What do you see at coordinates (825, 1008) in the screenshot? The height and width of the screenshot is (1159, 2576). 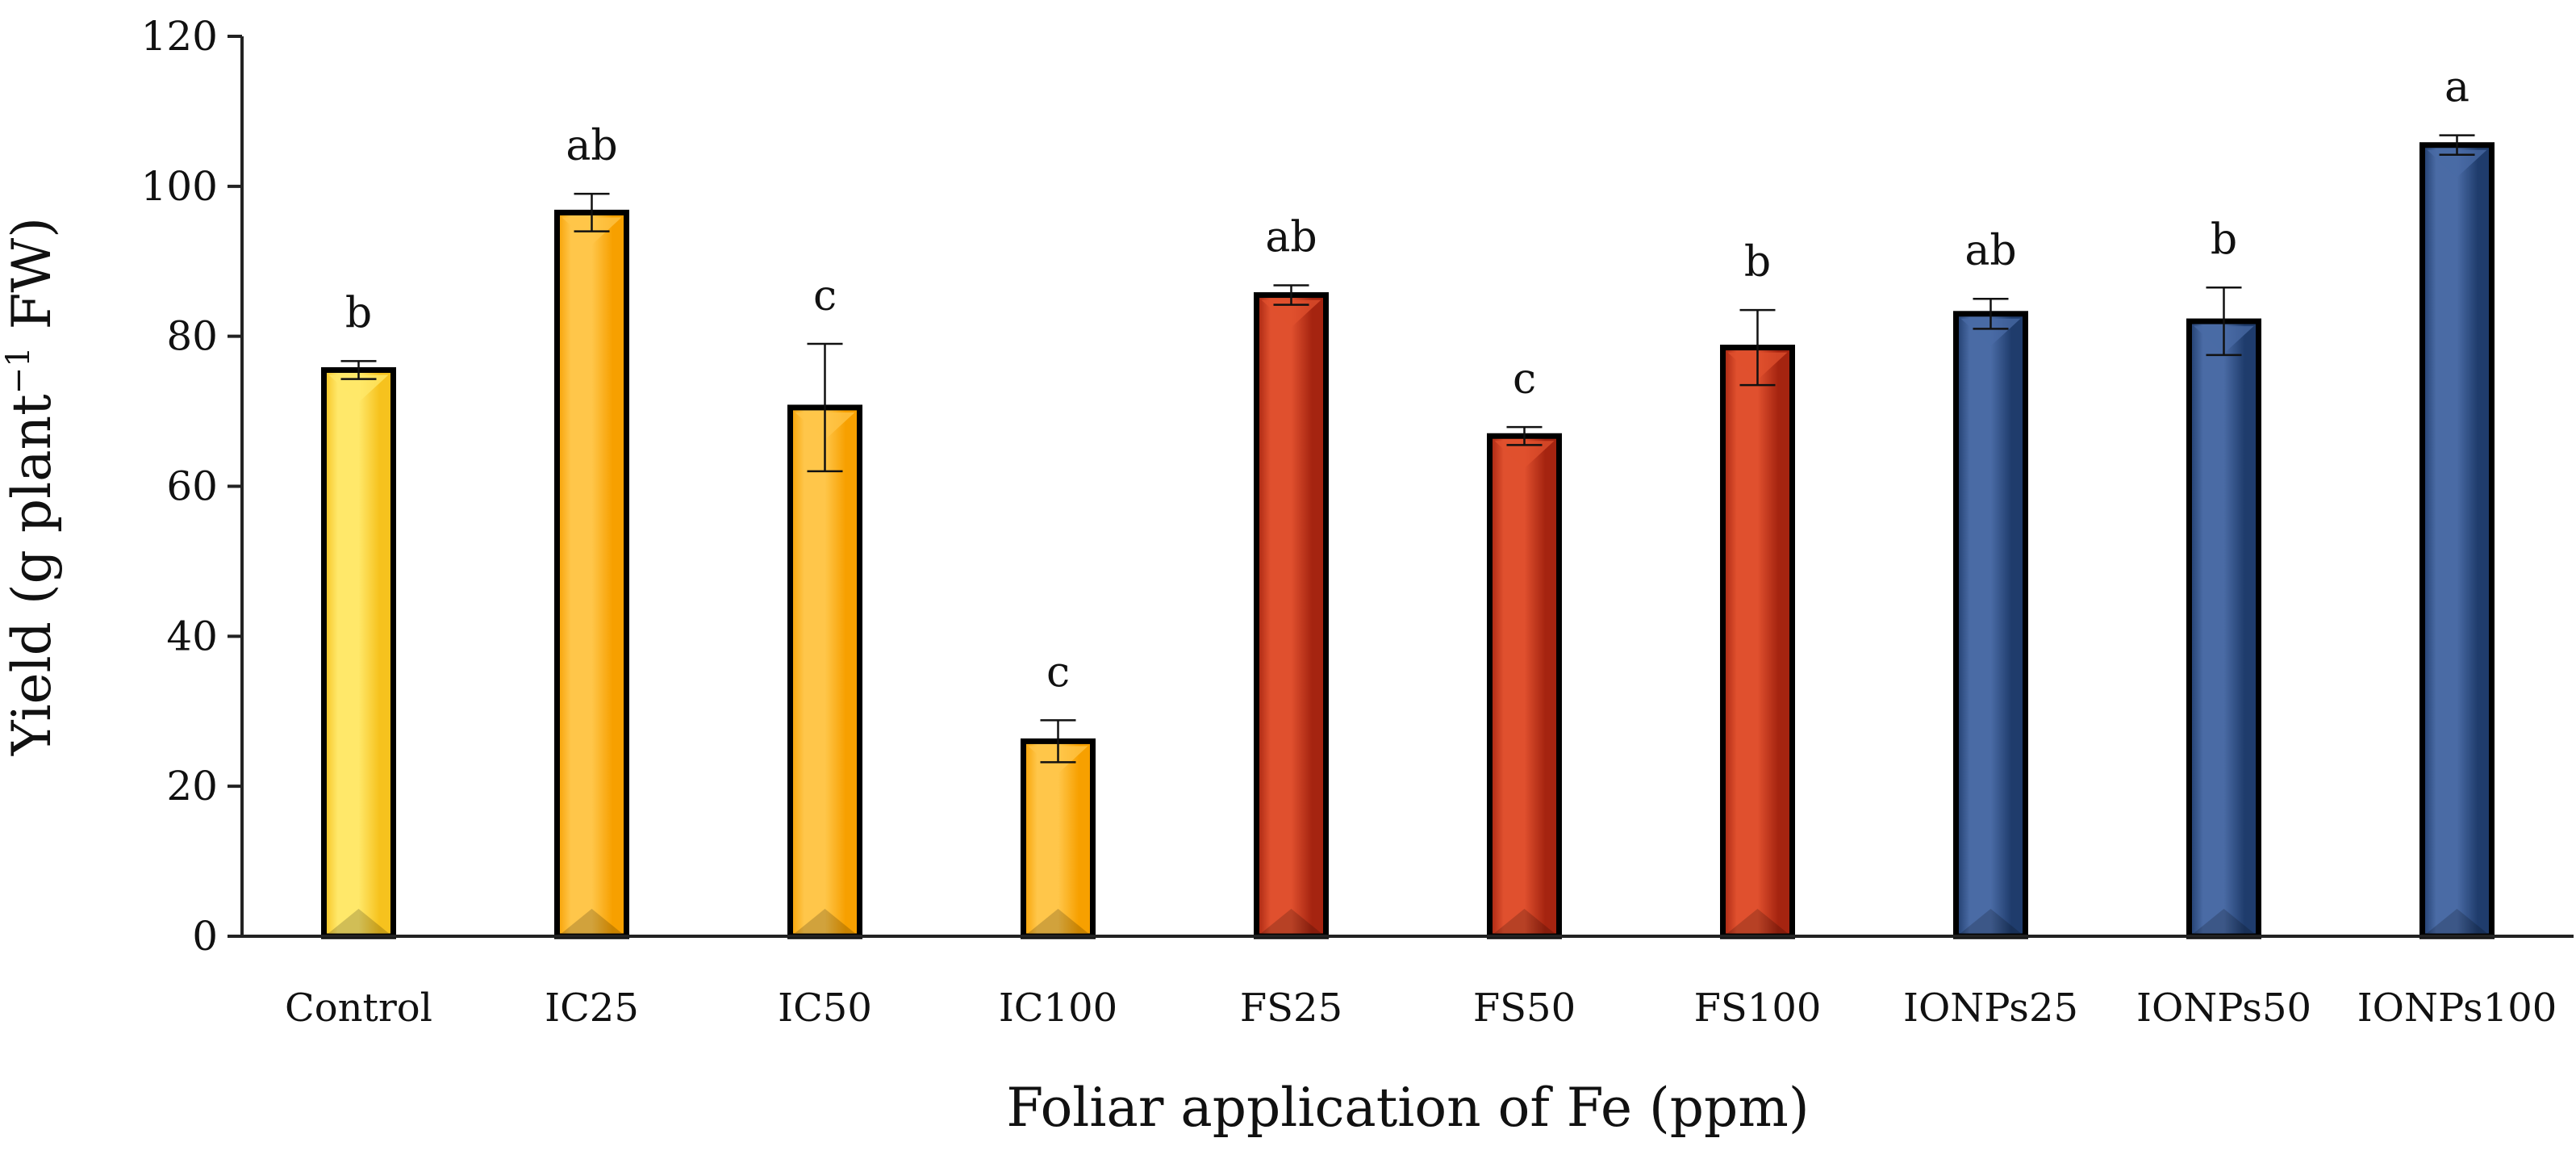 I see `x-category-label: IC50` at bounding box center [825, 1008].